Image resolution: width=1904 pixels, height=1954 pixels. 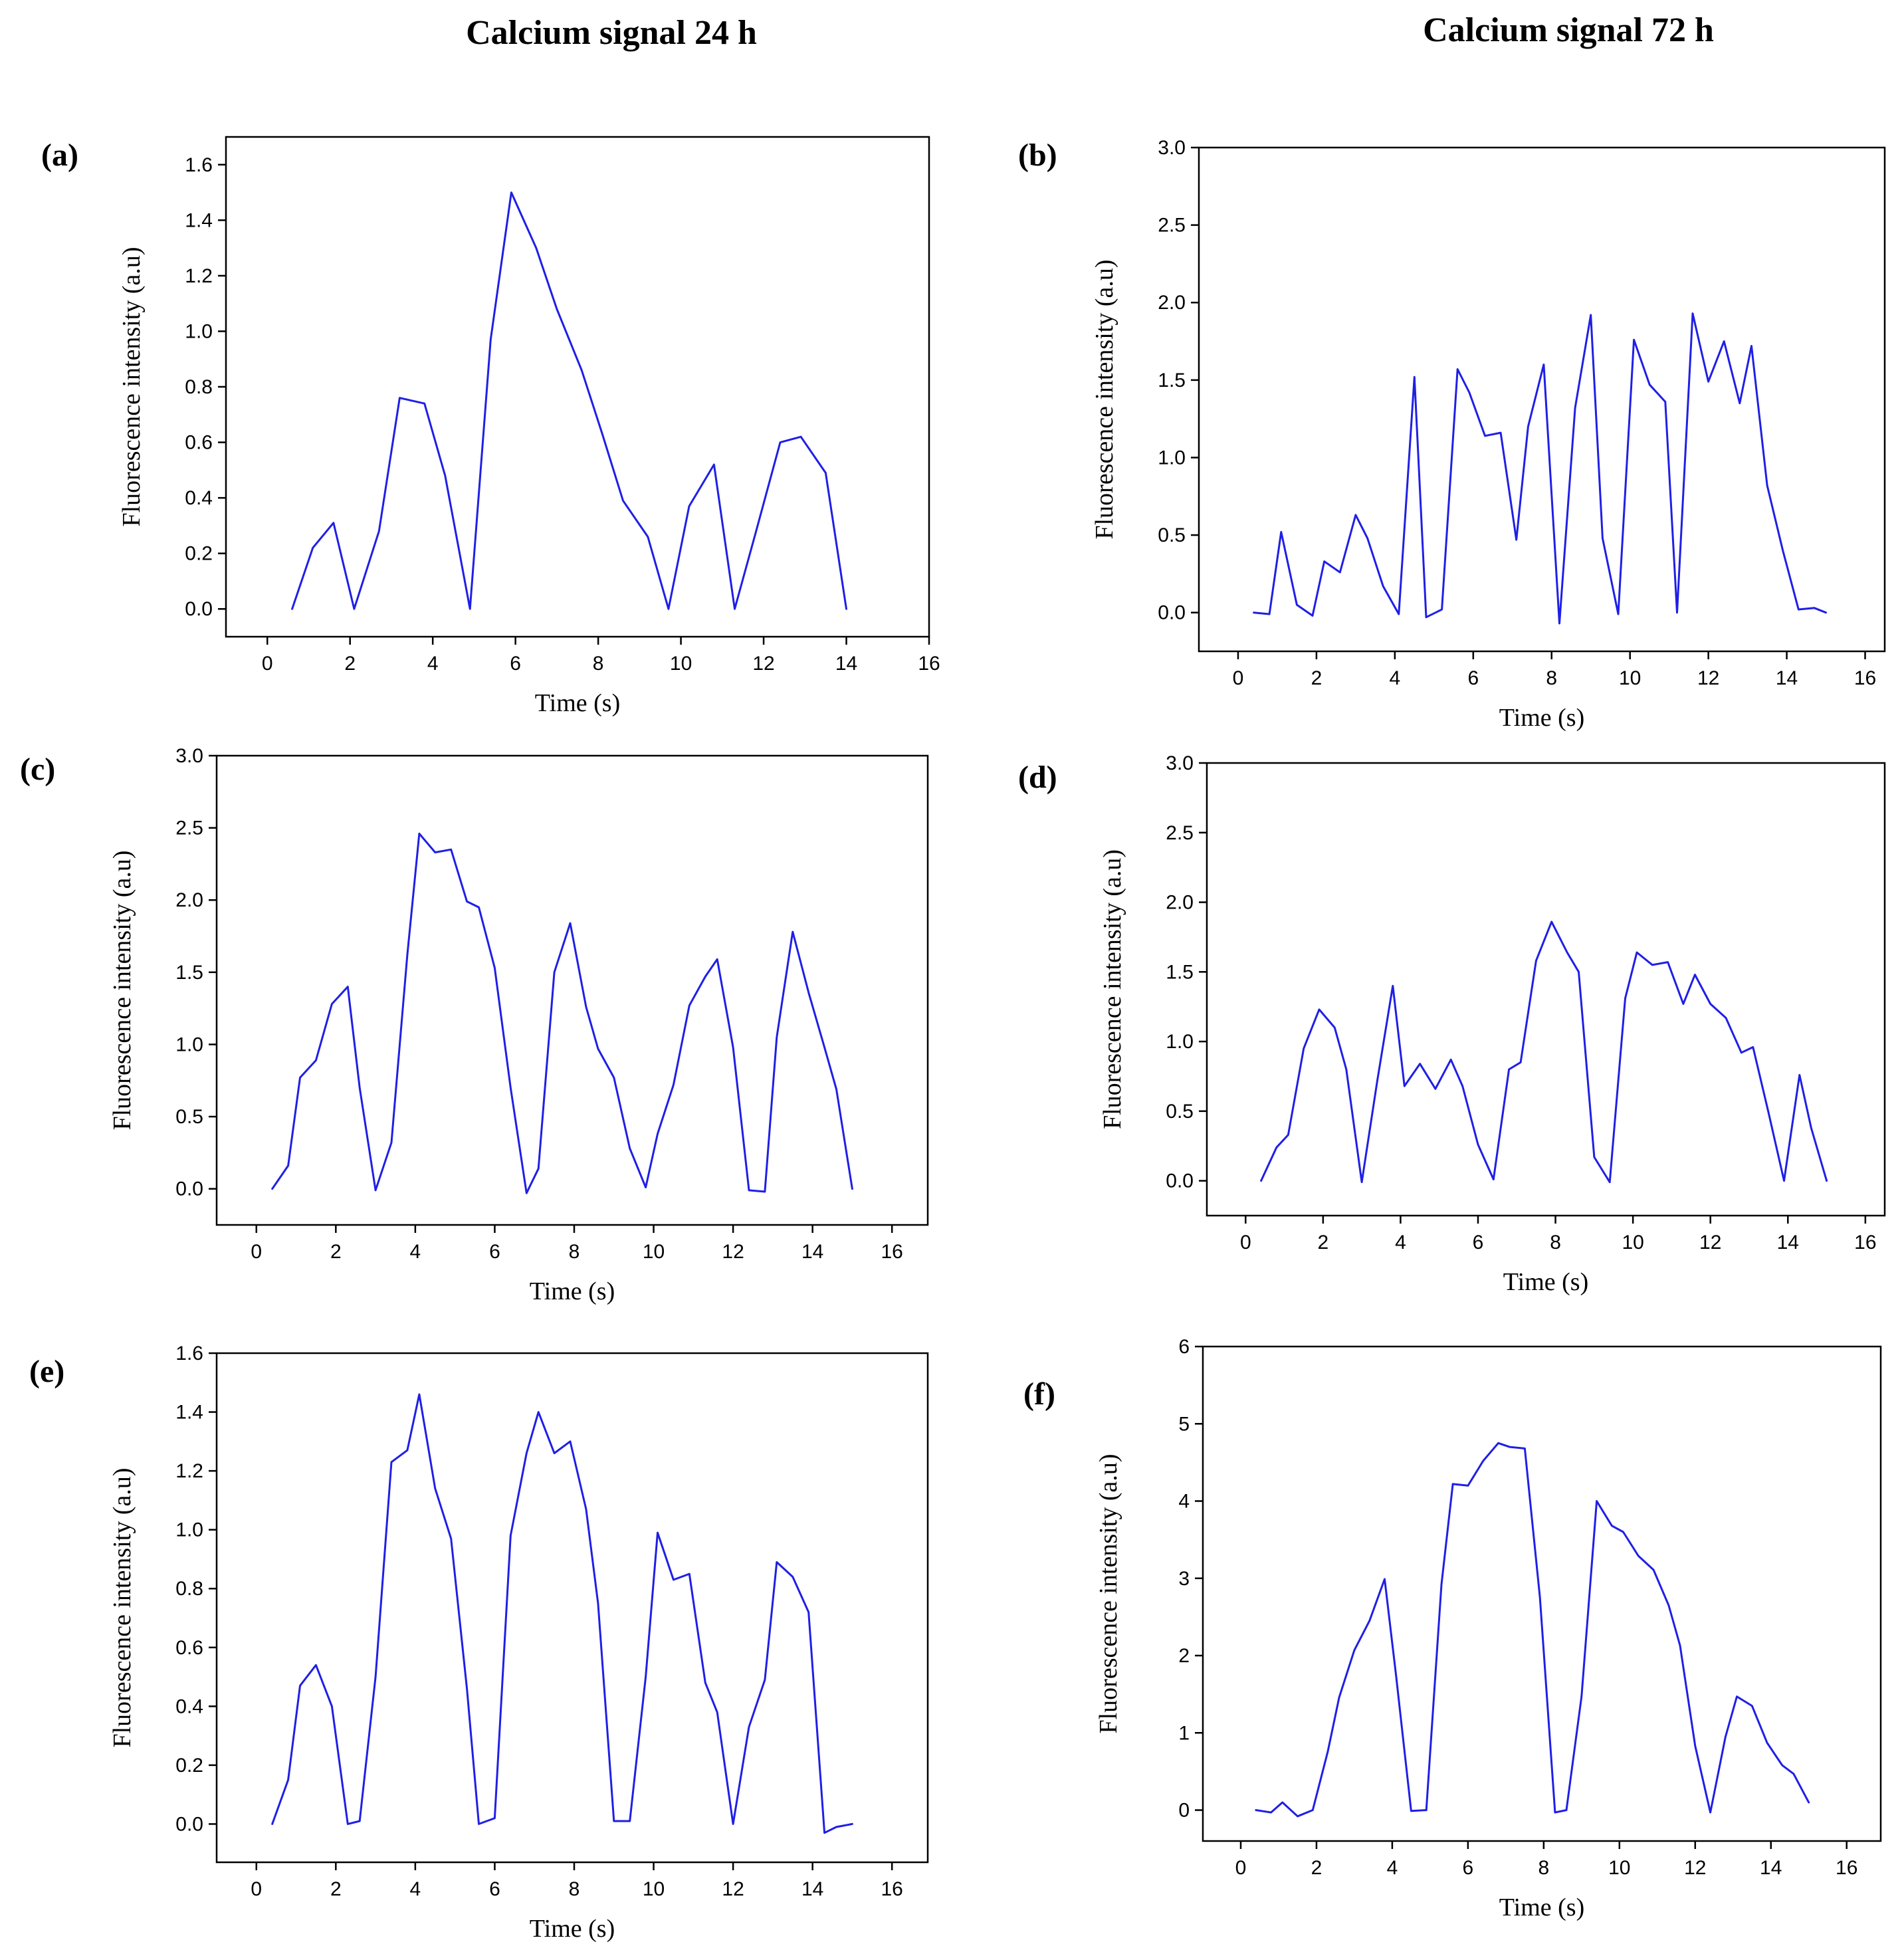 I want to click on x-tick-label: 16, so click(x=892, y=1889).